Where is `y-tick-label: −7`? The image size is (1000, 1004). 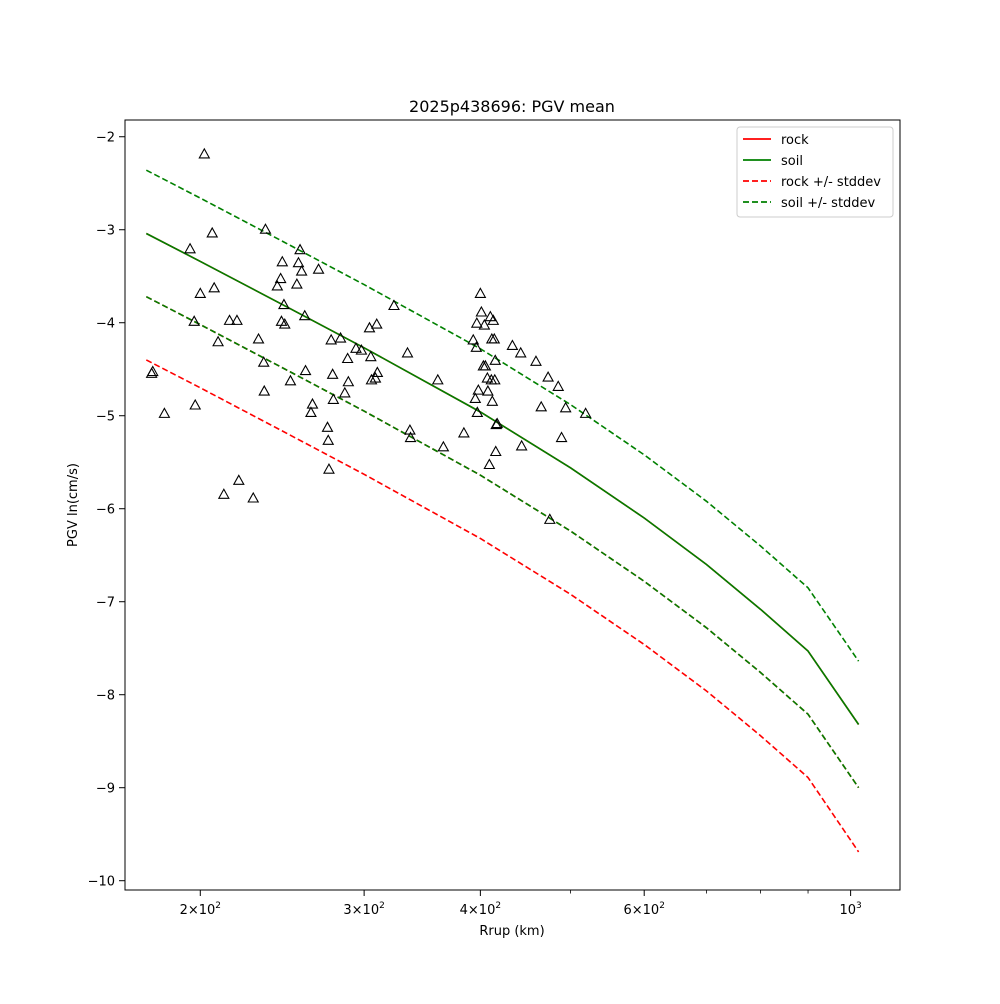 y-tick-label: −7 is located at coordinates (105, 603).